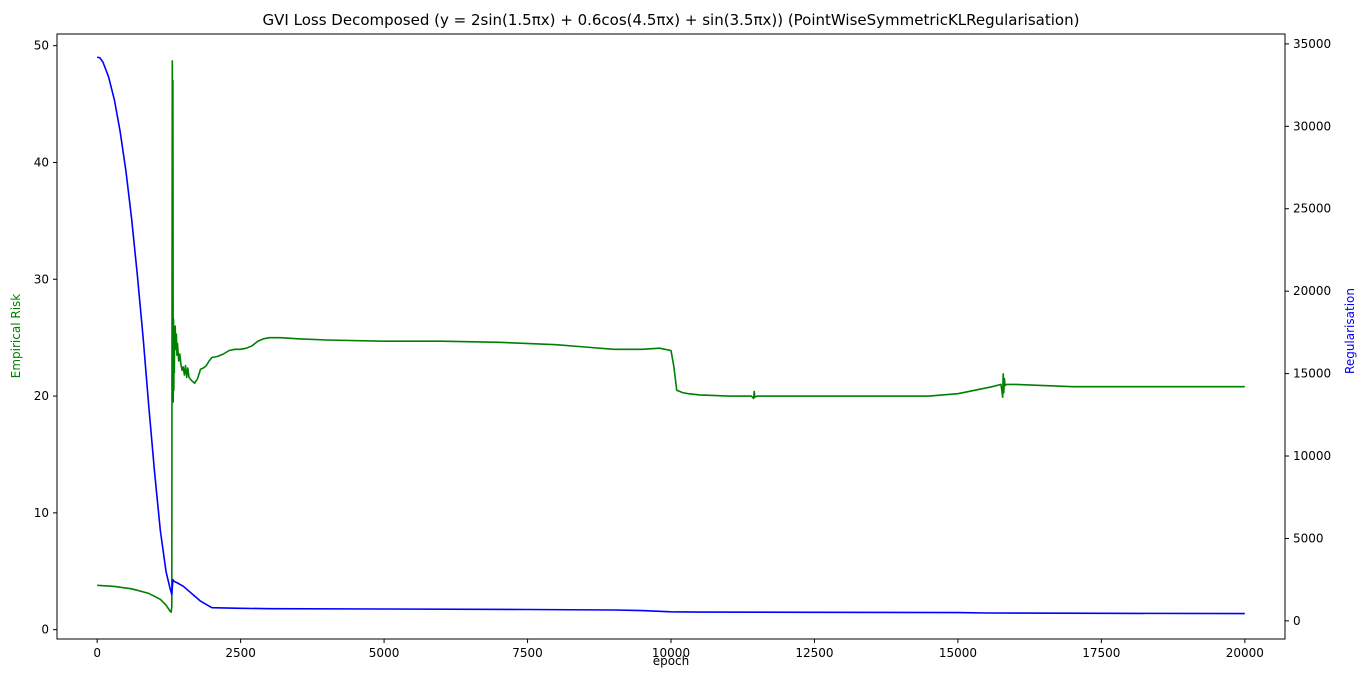  Describe the element at coordinates (41, 396) in the screenshot. I see `y-left-tick-label: 20` at that location.